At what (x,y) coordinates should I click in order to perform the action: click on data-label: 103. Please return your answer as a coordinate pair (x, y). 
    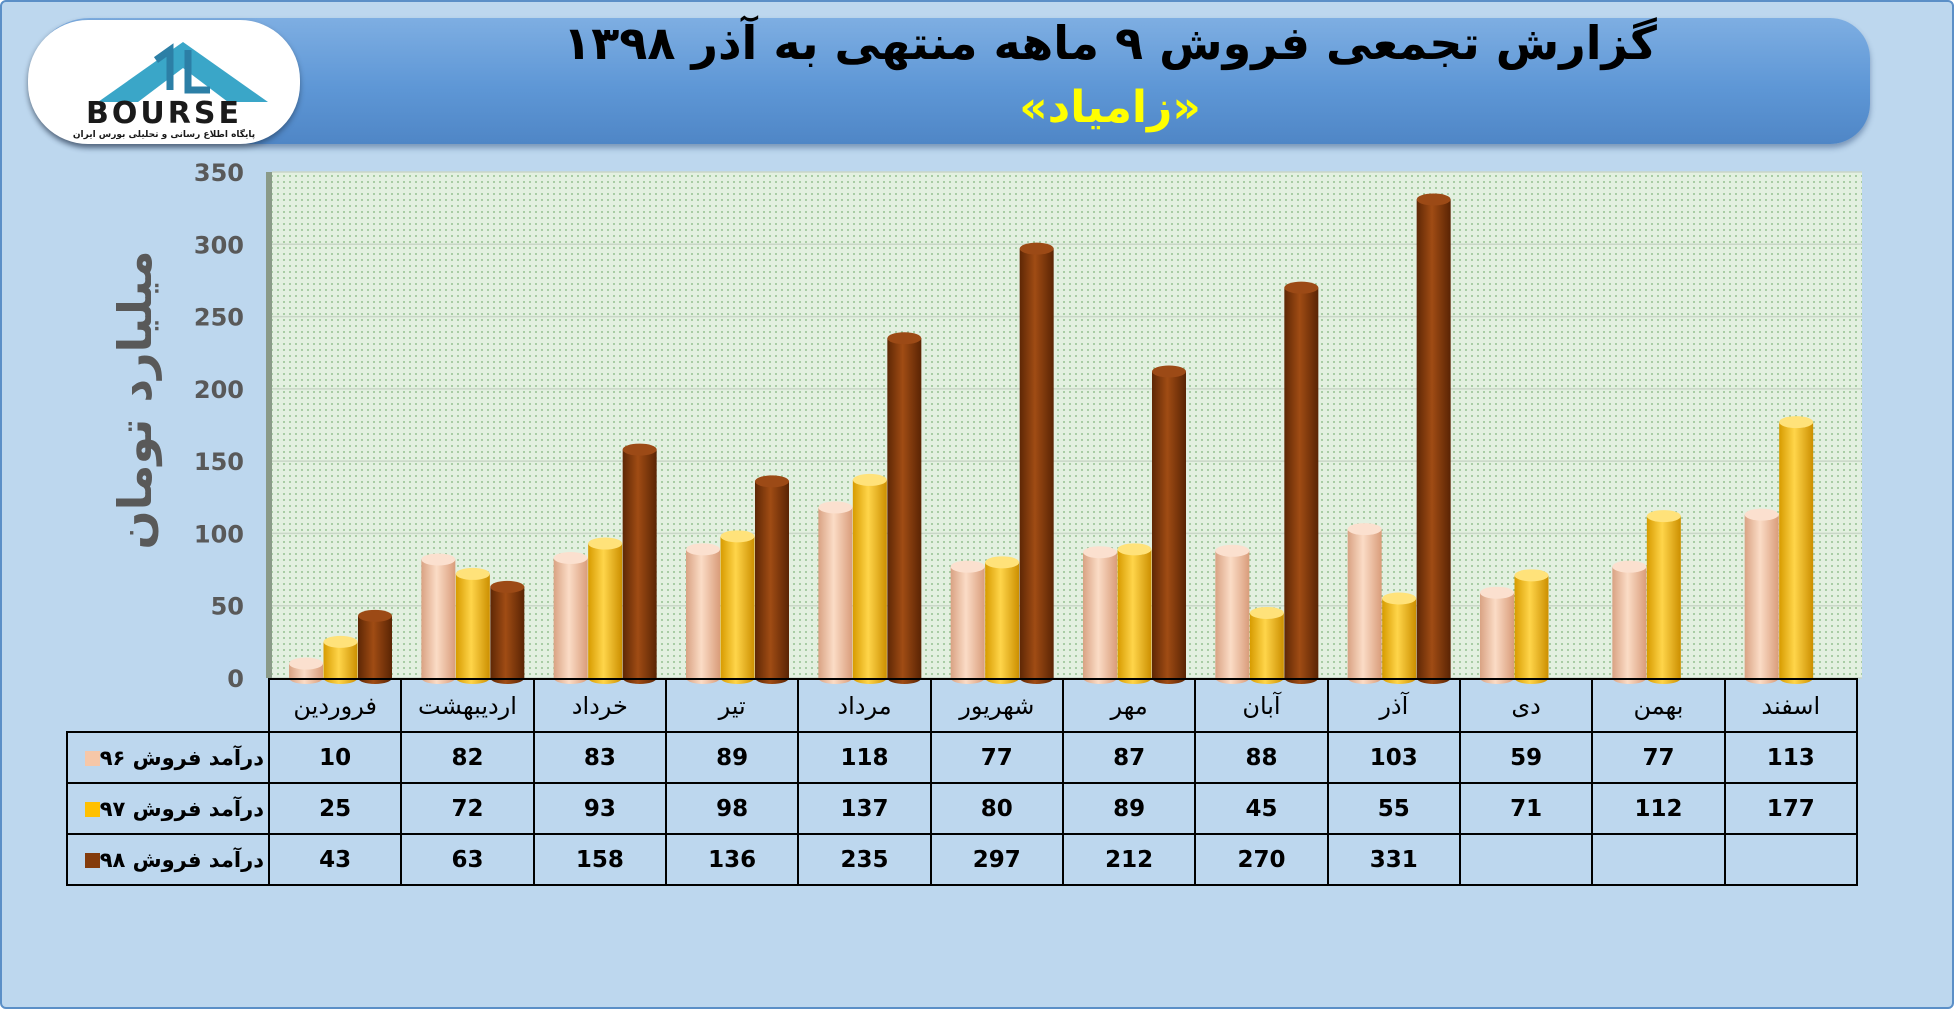
    Looking at the image, I should click on (1393, 757).